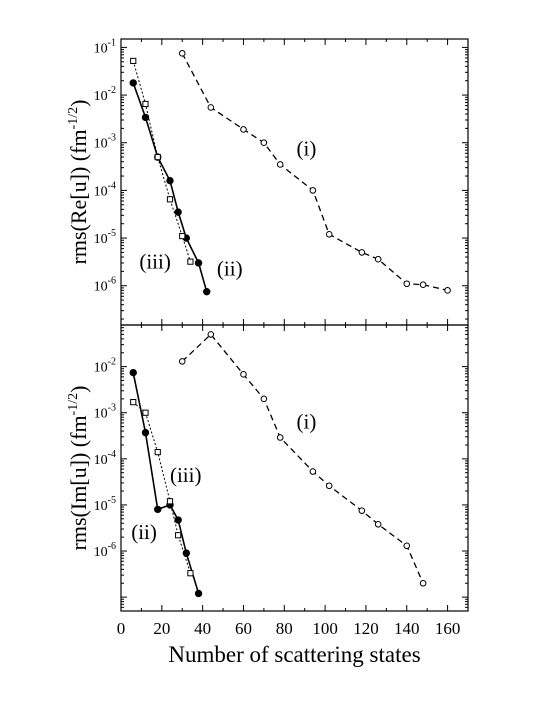 The width and height of the screenshot is (545, 705). I want to click on x-tick-label: 60, so click(243, 628).